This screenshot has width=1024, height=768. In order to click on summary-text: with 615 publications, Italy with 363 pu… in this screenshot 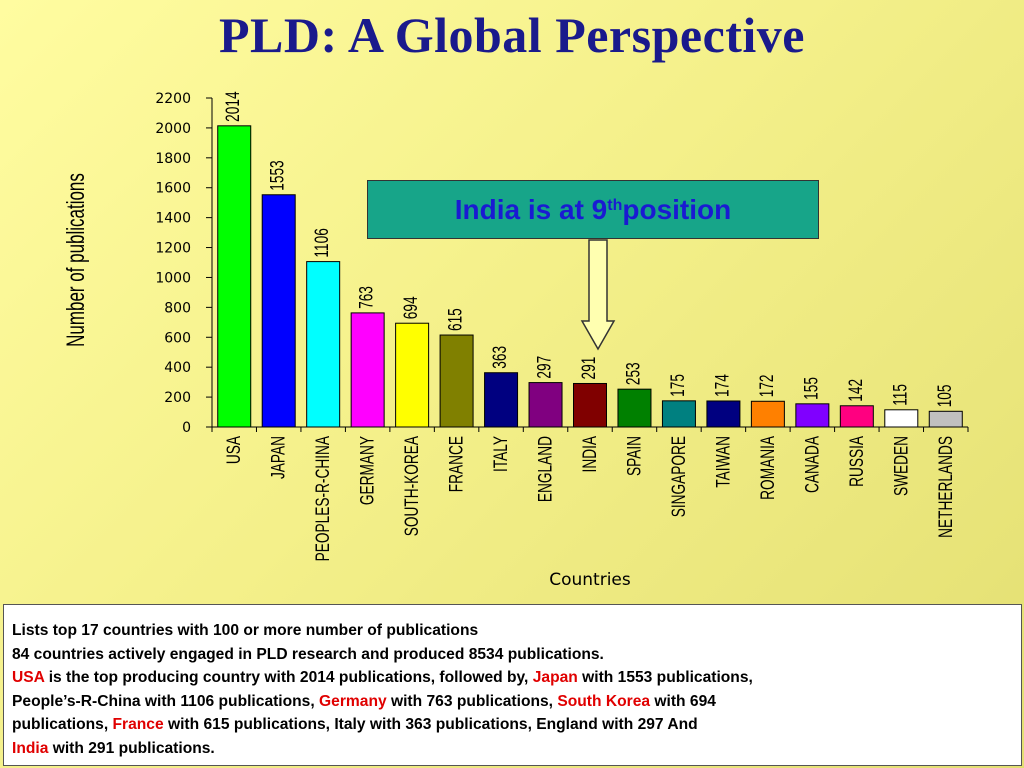, I will do `click(430, 725)`.